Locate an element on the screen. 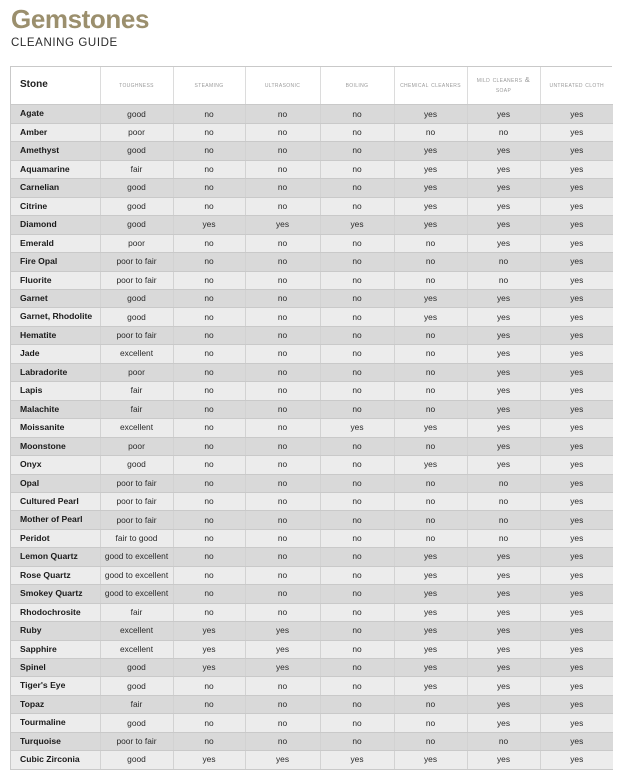 The width and height of the screenshot is (622, 770). stone-name-cell: Ruby is located at coordinates (56, 631).